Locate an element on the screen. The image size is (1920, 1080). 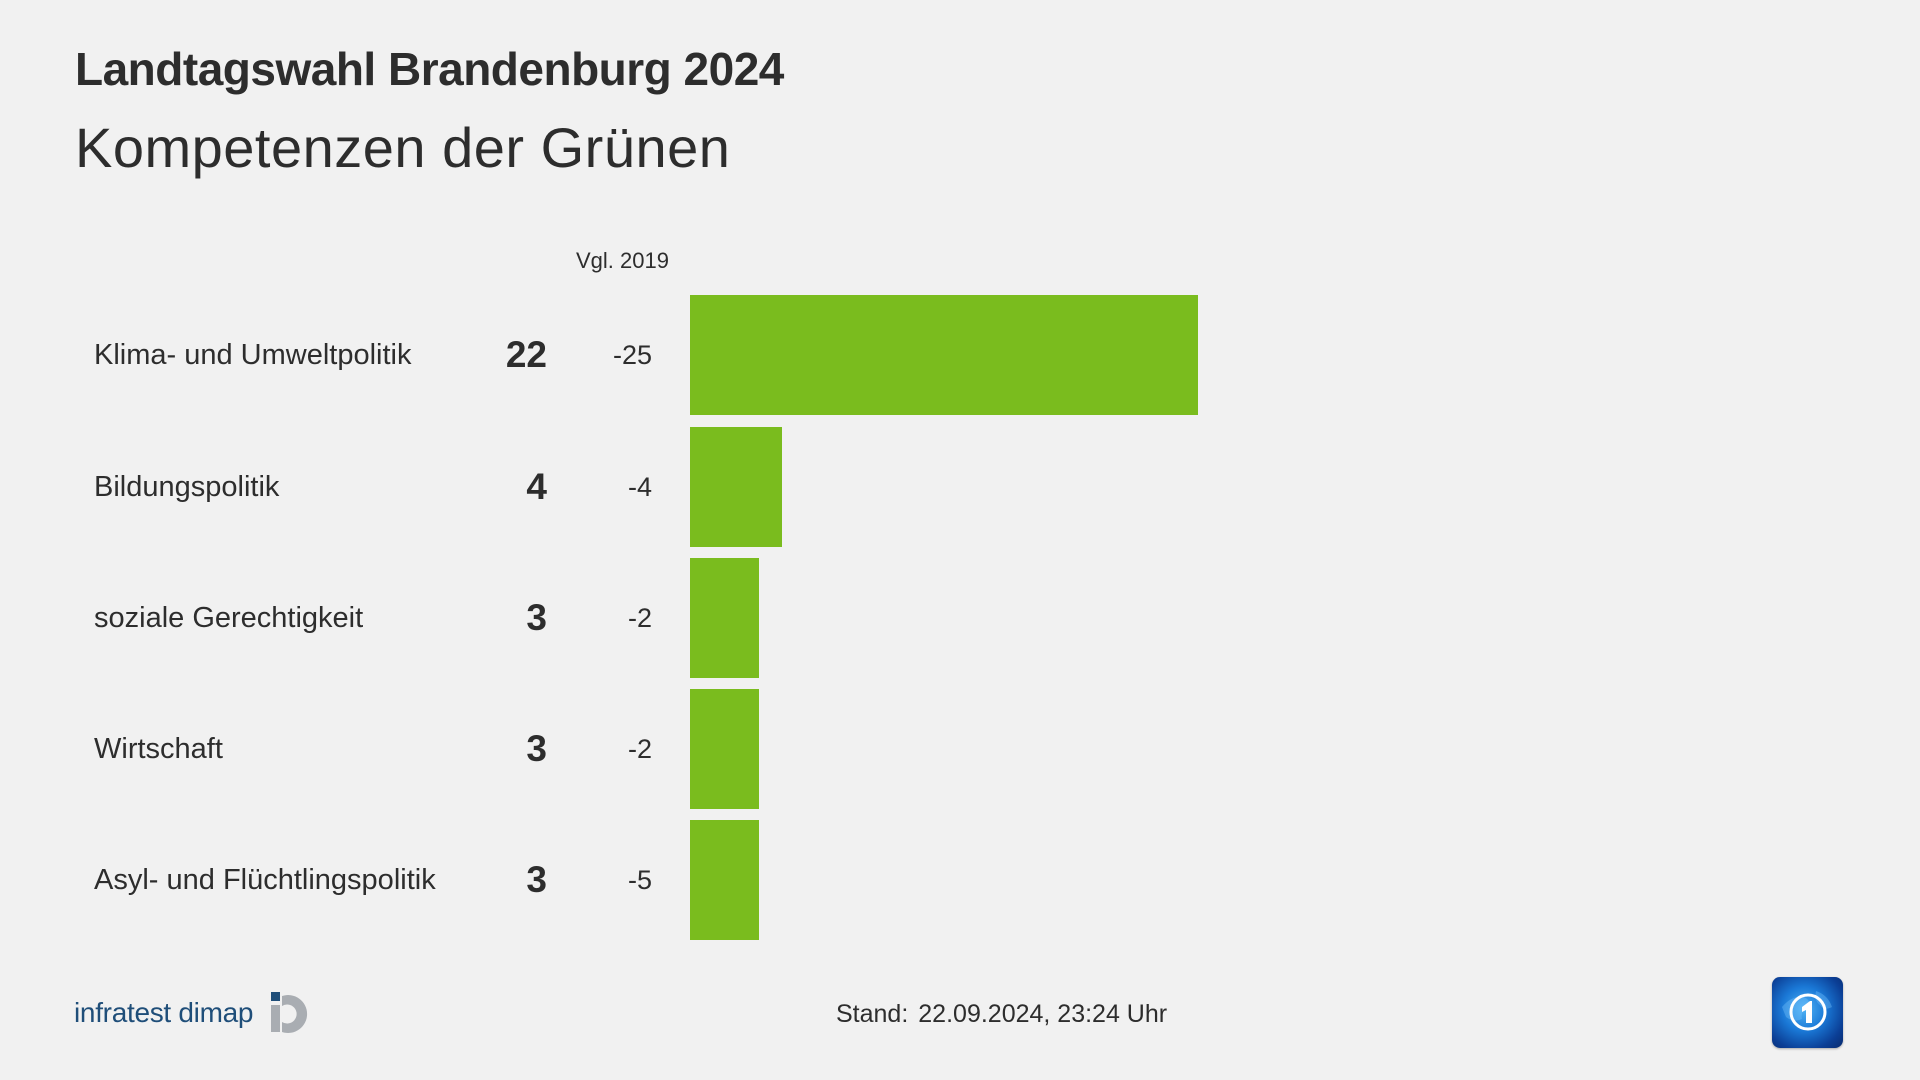
category-label: Bildungspolitik is located at coordinates (187, 487).